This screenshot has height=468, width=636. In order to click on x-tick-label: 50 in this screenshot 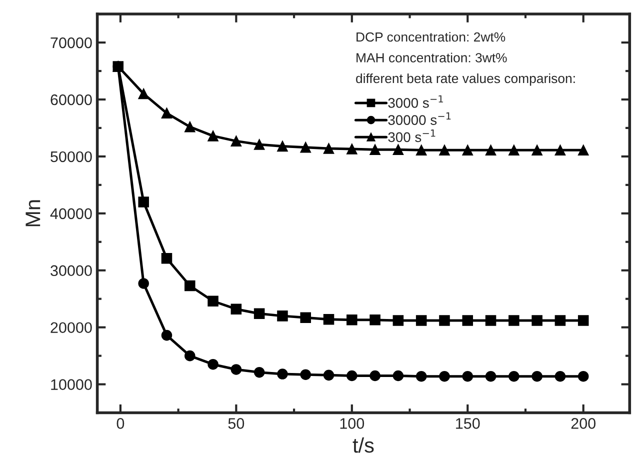, I will do `click(236, 423)`.